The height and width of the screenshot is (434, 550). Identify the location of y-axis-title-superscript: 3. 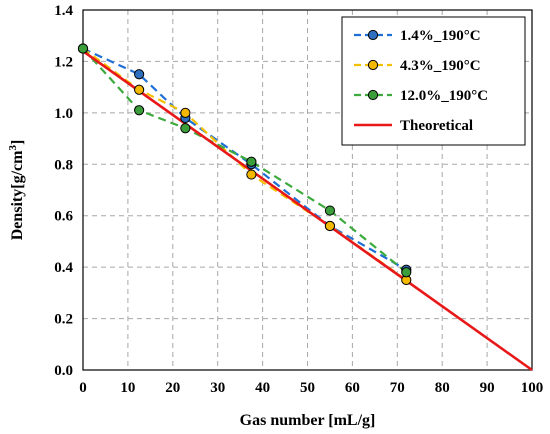
(13, 148).